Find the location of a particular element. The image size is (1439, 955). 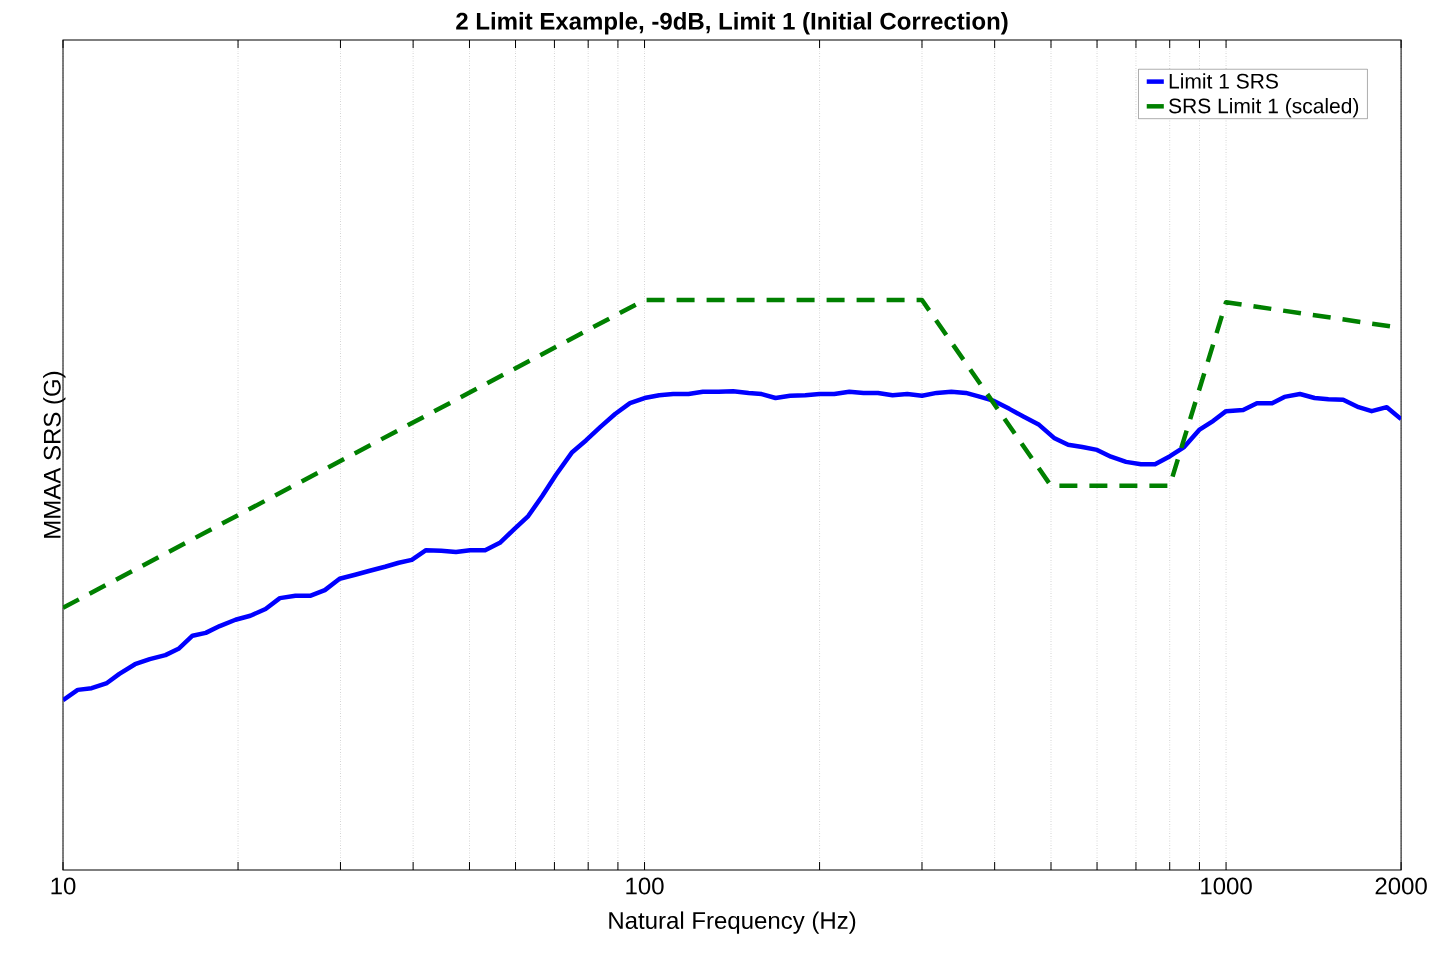

x-tick-label: 2000 is located at coordinates (1401, 886).